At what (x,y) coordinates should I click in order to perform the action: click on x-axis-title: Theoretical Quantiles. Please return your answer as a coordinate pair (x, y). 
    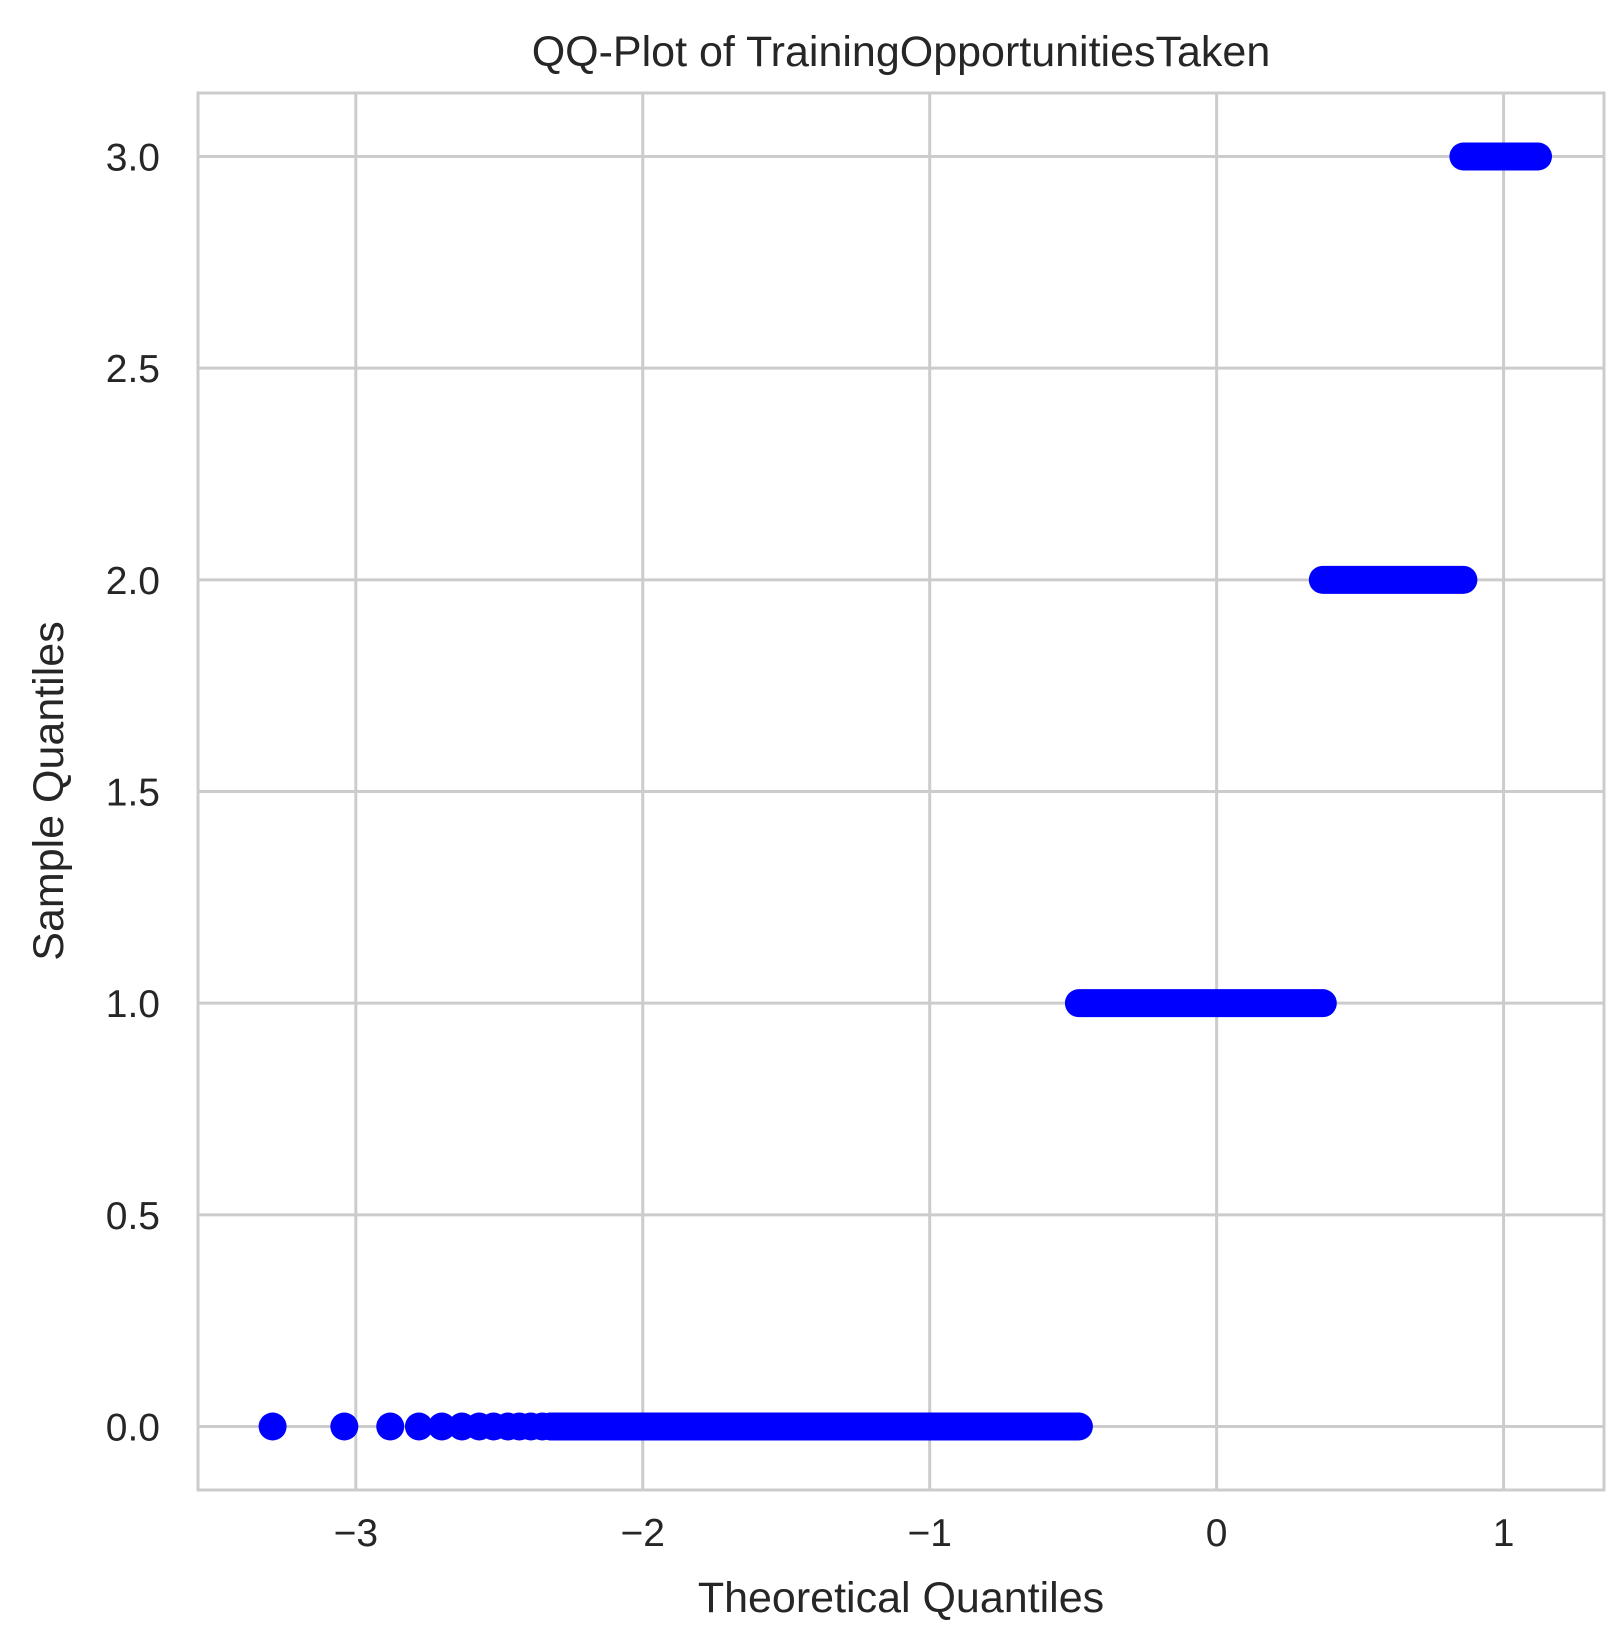
    Looking at the image, I should click on (901, 1598).